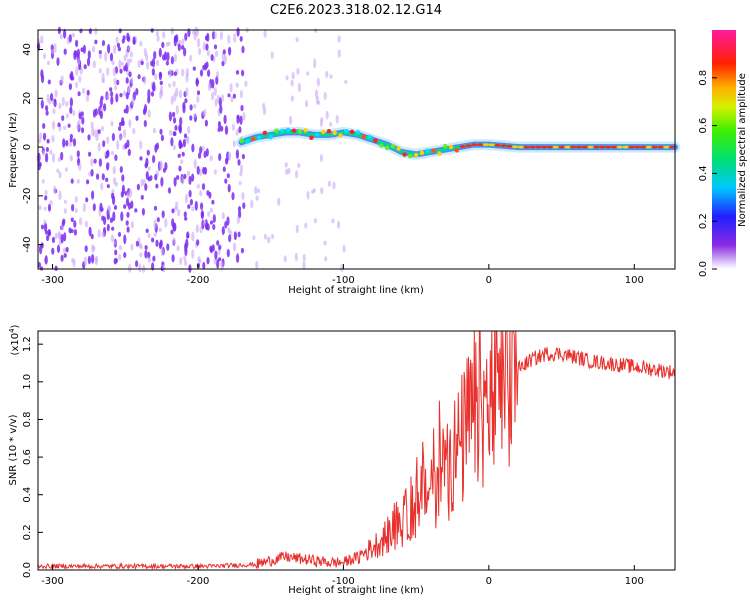  I want to click on snr-x-tick-label: -100, so click(343, 581).